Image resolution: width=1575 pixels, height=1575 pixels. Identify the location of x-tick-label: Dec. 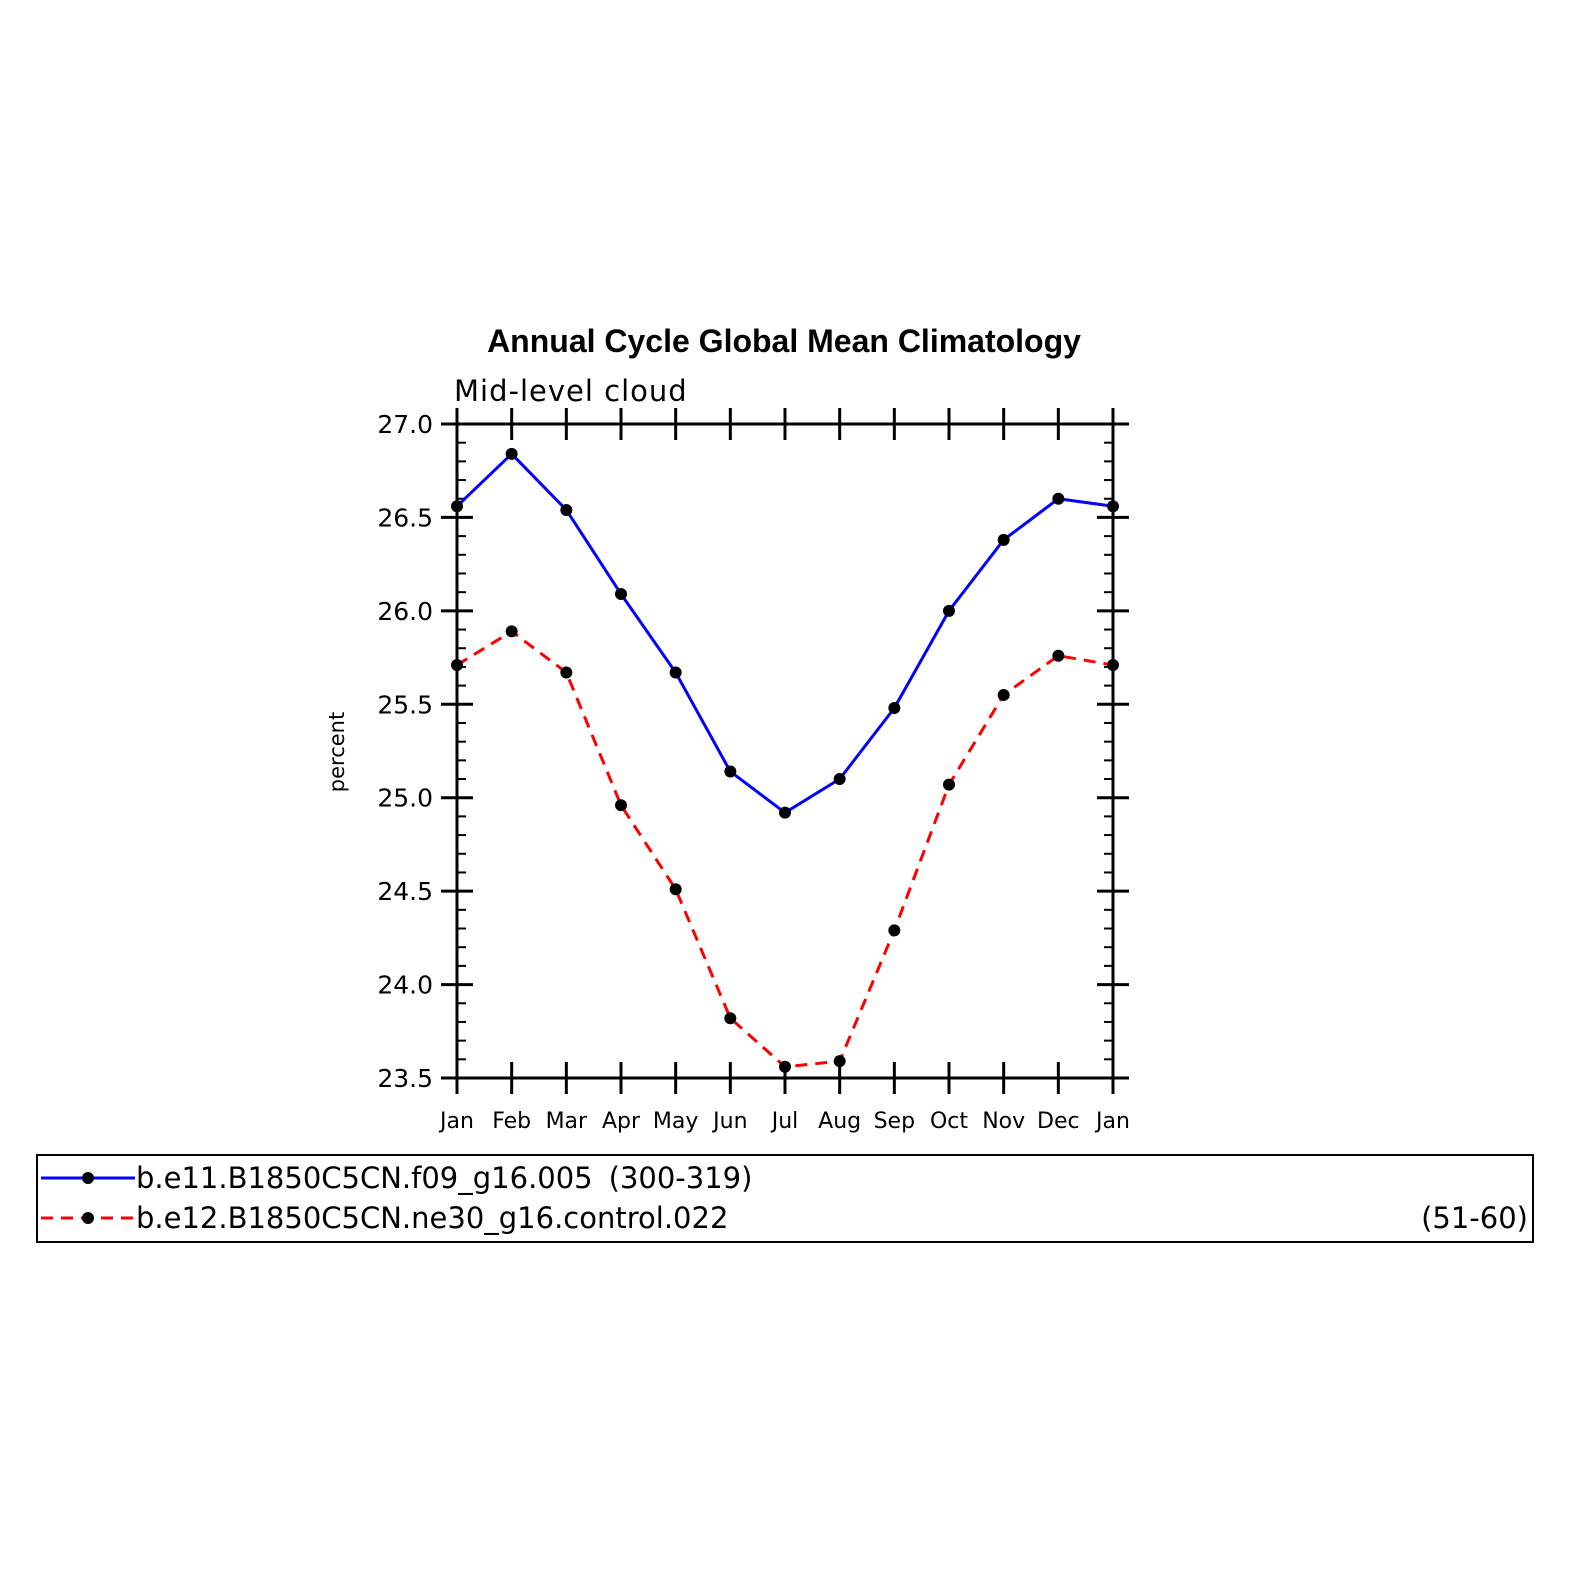
(1058, 1121).